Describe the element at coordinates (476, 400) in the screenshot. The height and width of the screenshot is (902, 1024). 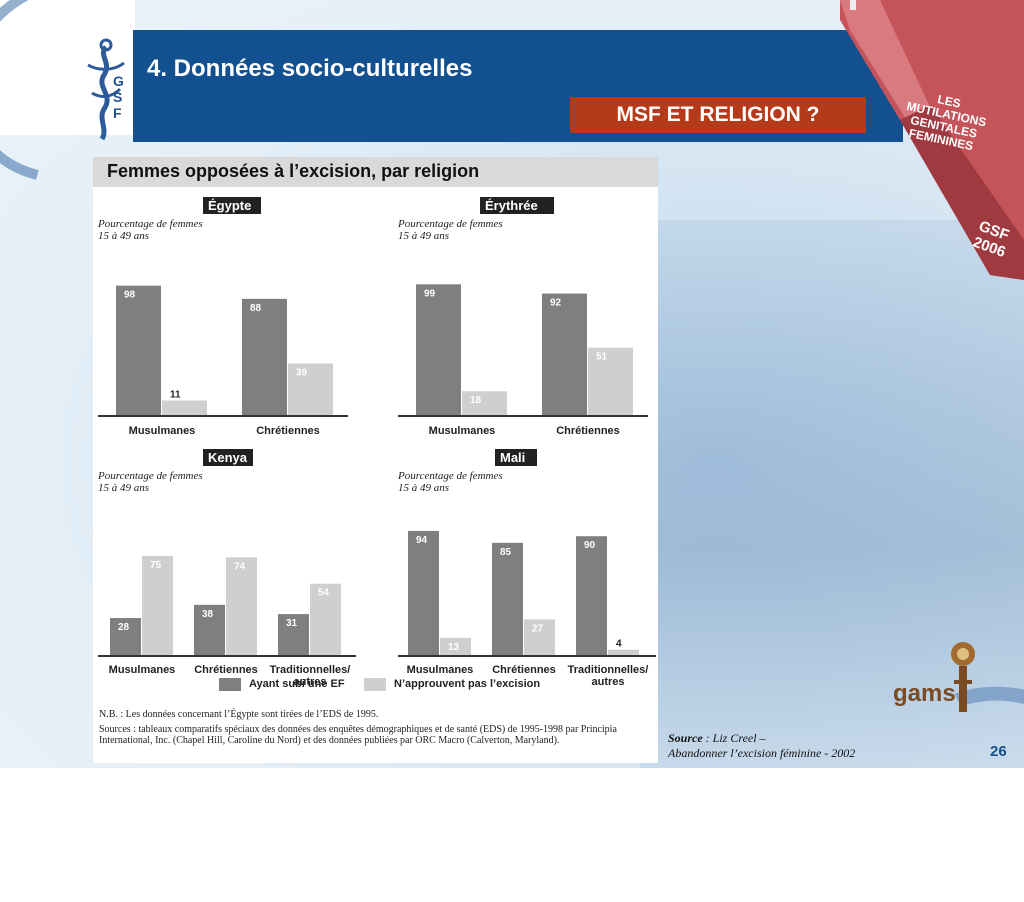
I see `chart-data-label: 18` at that location.